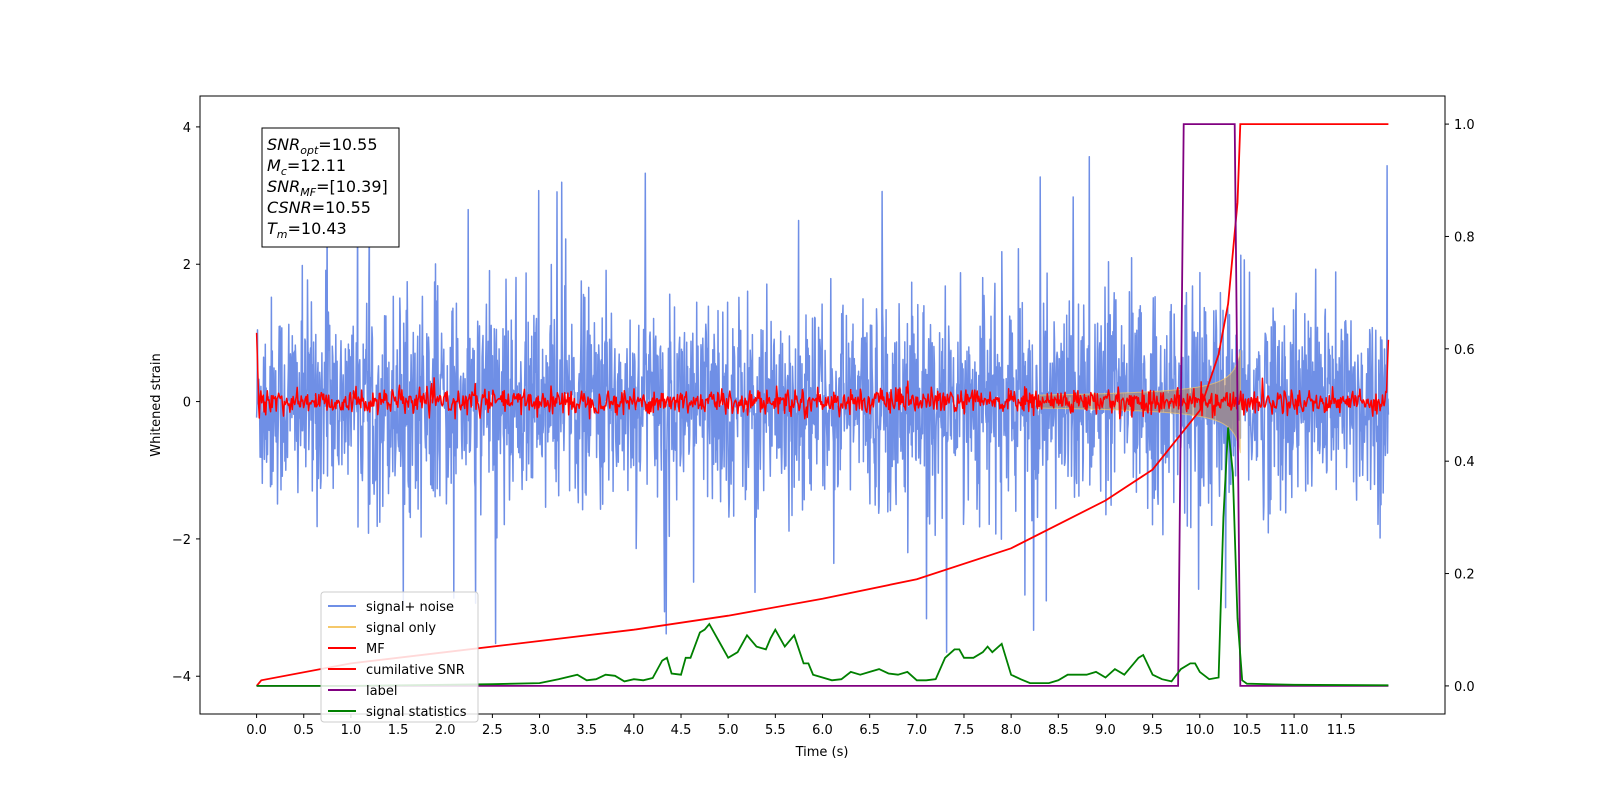 This screenshot has width=1600, height=800. What do you see at coordinates (634, 730) in the screenshot?
I see `x-tick-label: 4.0` at bounding box center [634, 730].